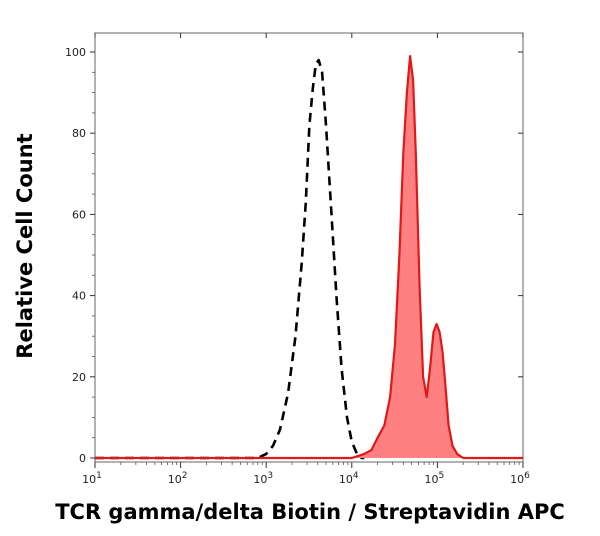  I want to click on y-tick-label: 60, so click(79, 214).